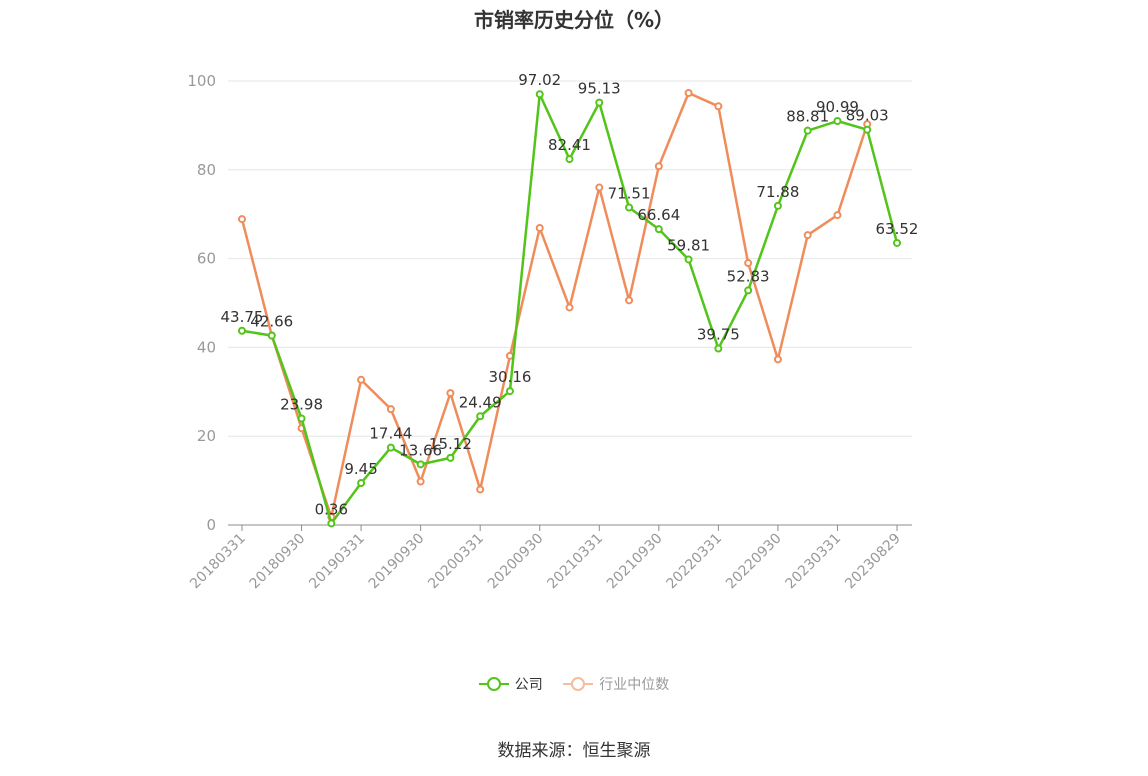 The image size is (1148, 776). I want to click on data-label: 82.41, so click(569, 145).